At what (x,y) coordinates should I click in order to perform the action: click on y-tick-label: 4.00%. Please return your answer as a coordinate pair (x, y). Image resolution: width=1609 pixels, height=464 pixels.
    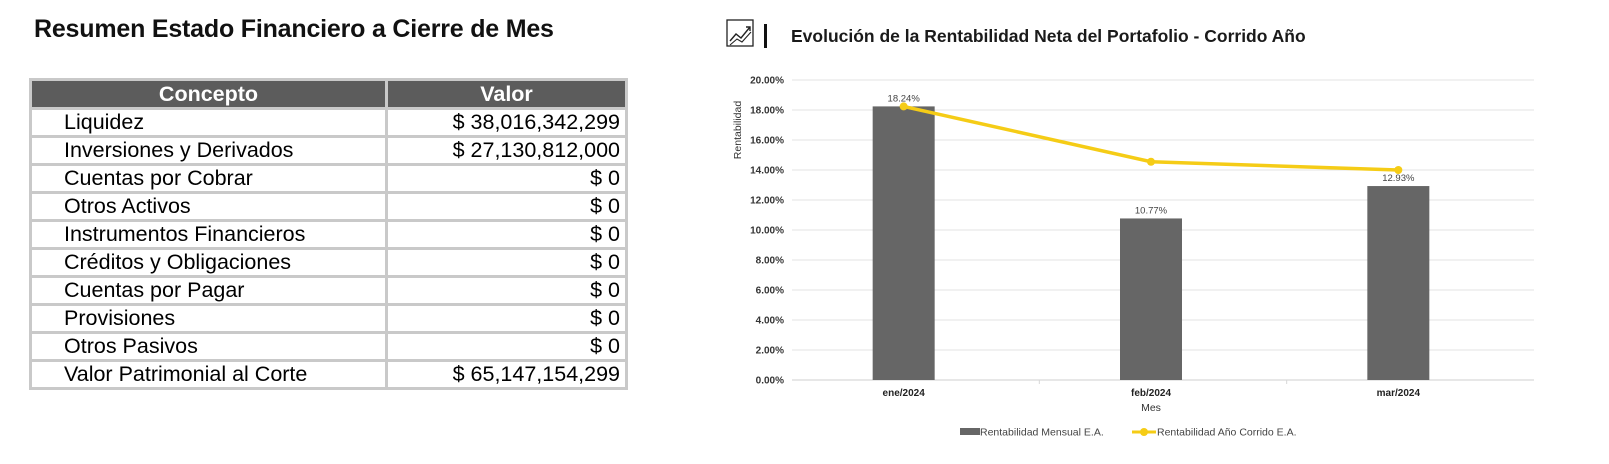
    Looking at the image, I should click on (770, 321).